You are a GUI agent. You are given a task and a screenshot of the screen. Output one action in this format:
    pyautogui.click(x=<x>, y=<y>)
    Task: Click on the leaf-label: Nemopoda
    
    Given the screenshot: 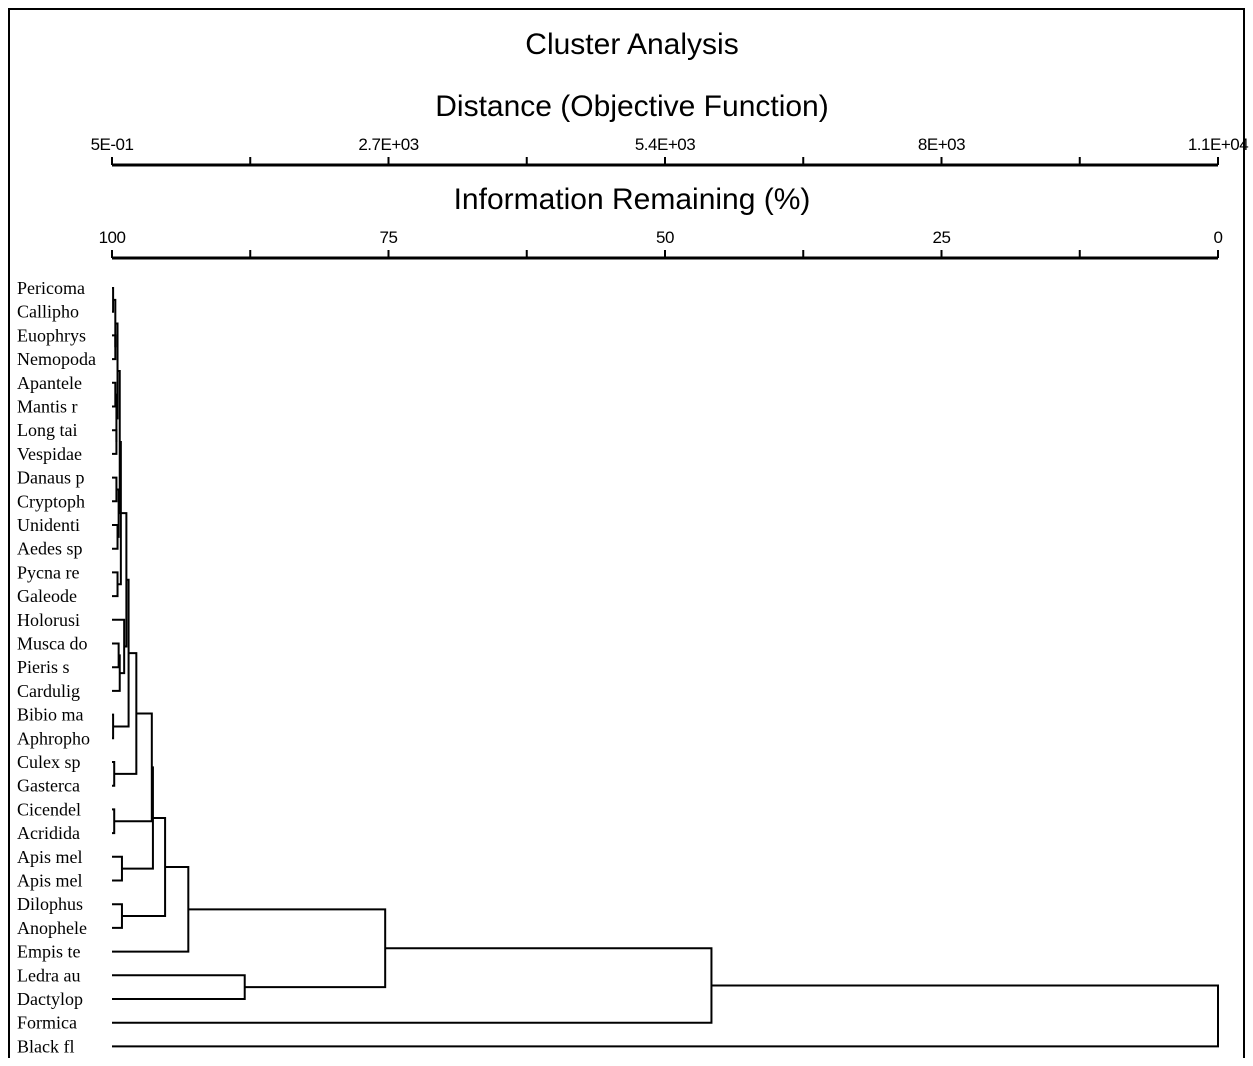 What is the action you would take?
    pyautogui.click(x=56, y=359)
    